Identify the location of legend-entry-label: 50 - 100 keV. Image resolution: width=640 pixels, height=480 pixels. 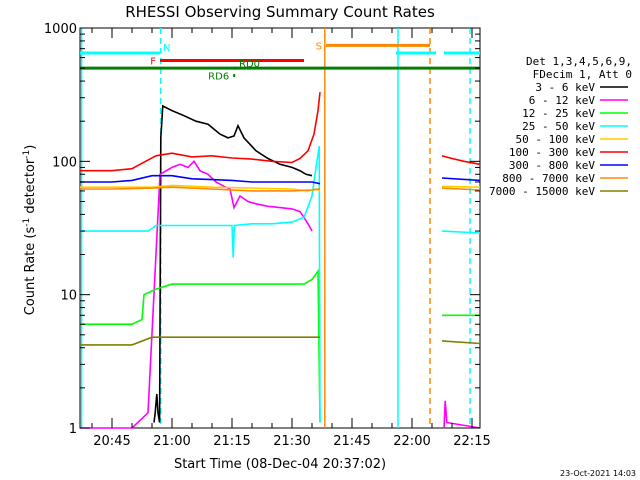
(556, 139).